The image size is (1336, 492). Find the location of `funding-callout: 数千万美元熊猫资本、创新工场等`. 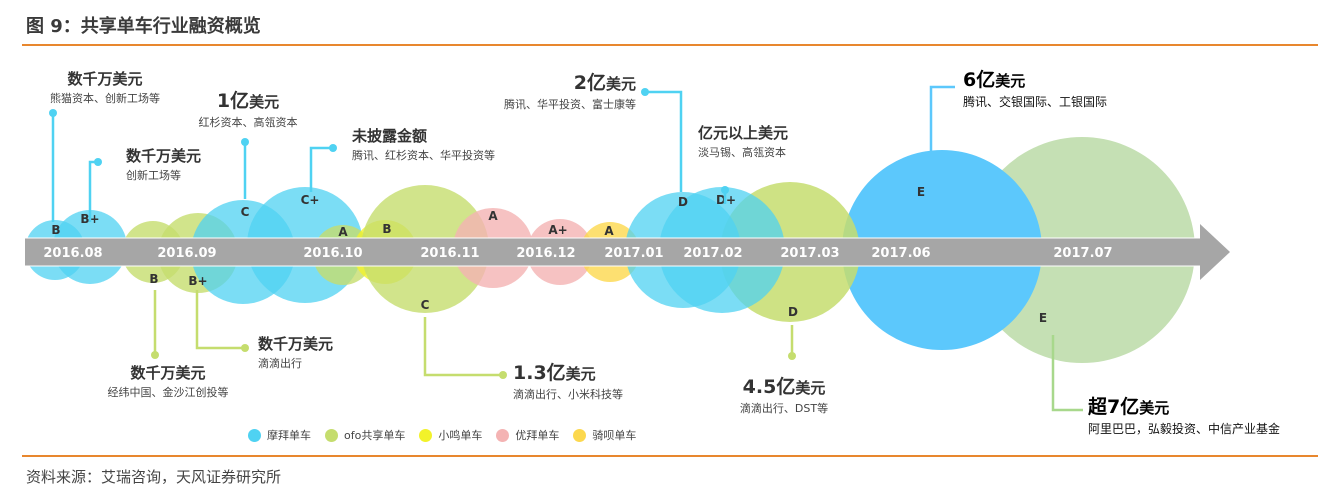

funding-callout: 数千万美元熊猫资本、创新工场等 is located at coordinates (105, 87).